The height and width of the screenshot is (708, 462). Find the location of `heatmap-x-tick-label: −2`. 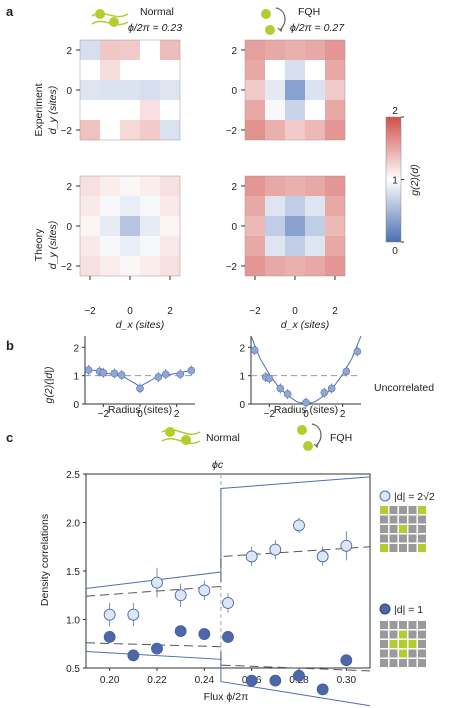

heatmap-x-tick-label: −2 is located at coordinates (255, 311).